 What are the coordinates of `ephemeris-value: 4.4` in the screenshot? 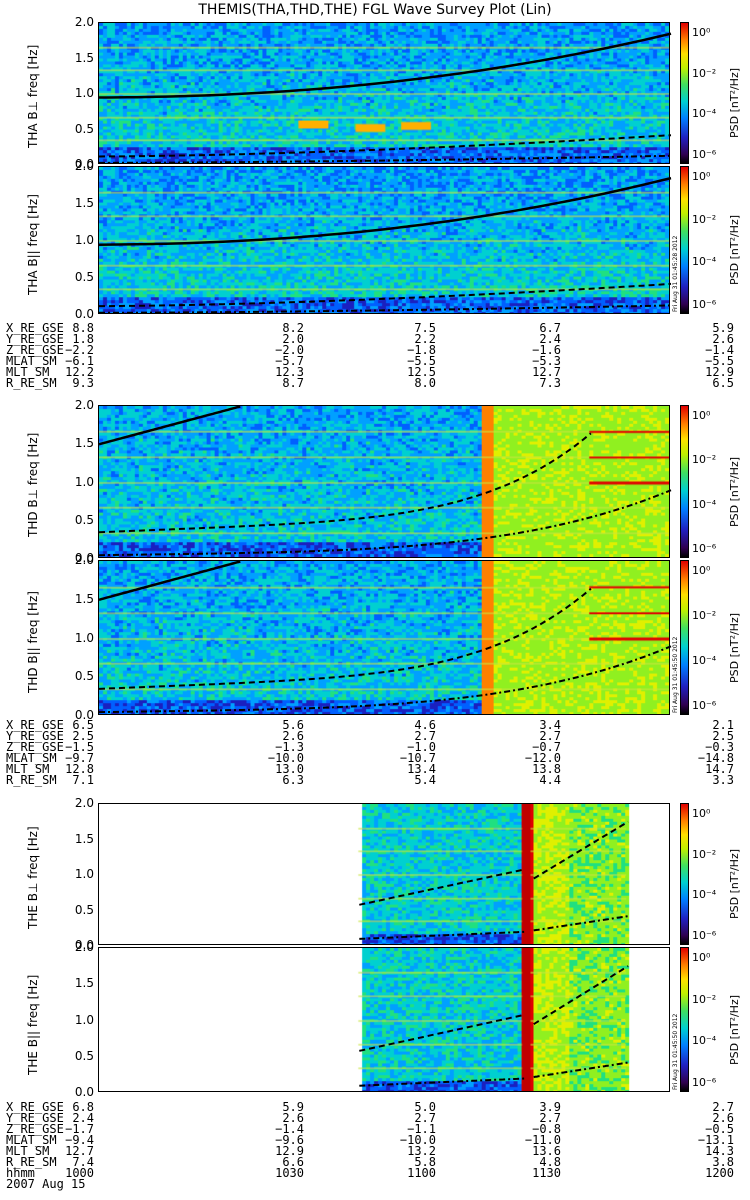 It's located at (550, 780).